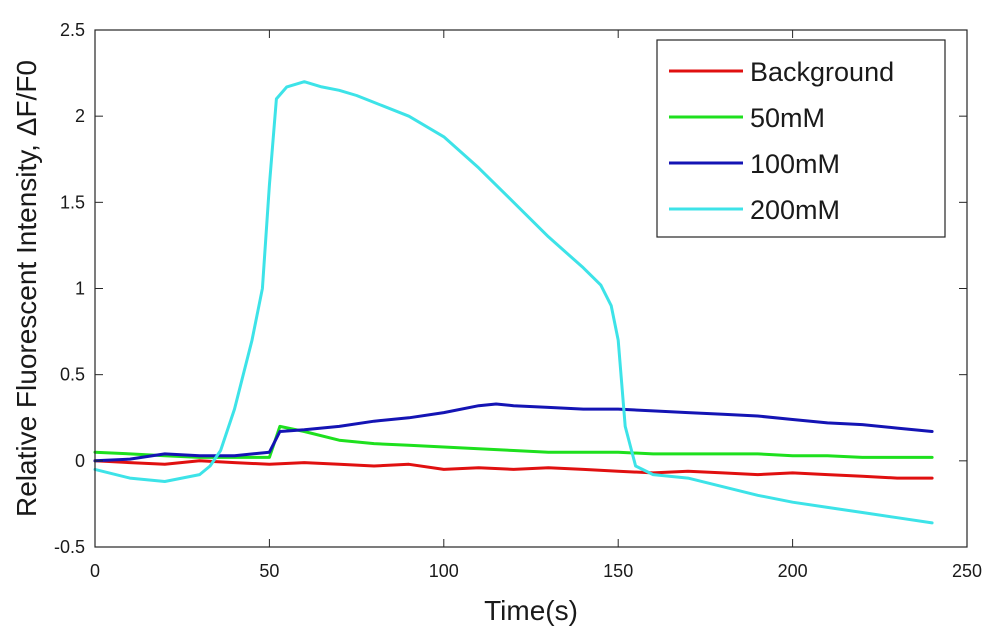  What do you see at coordinates (269, 571) in the screenshot?
I see `x-tick-label: 50` at bounding box center [269, 571].